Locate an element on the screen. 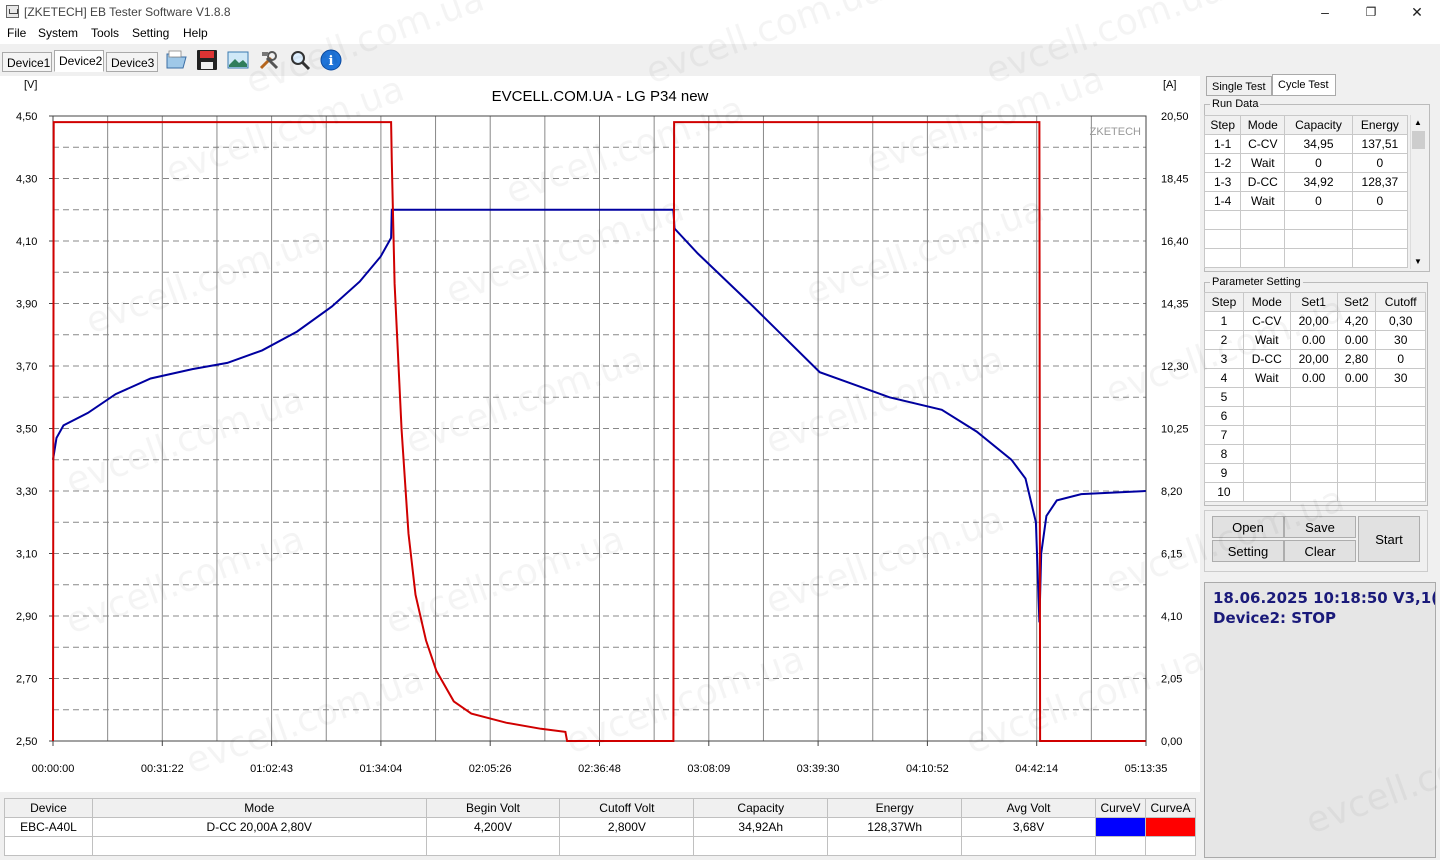  menu-setting: Setting is located at coordinates (151, 33).